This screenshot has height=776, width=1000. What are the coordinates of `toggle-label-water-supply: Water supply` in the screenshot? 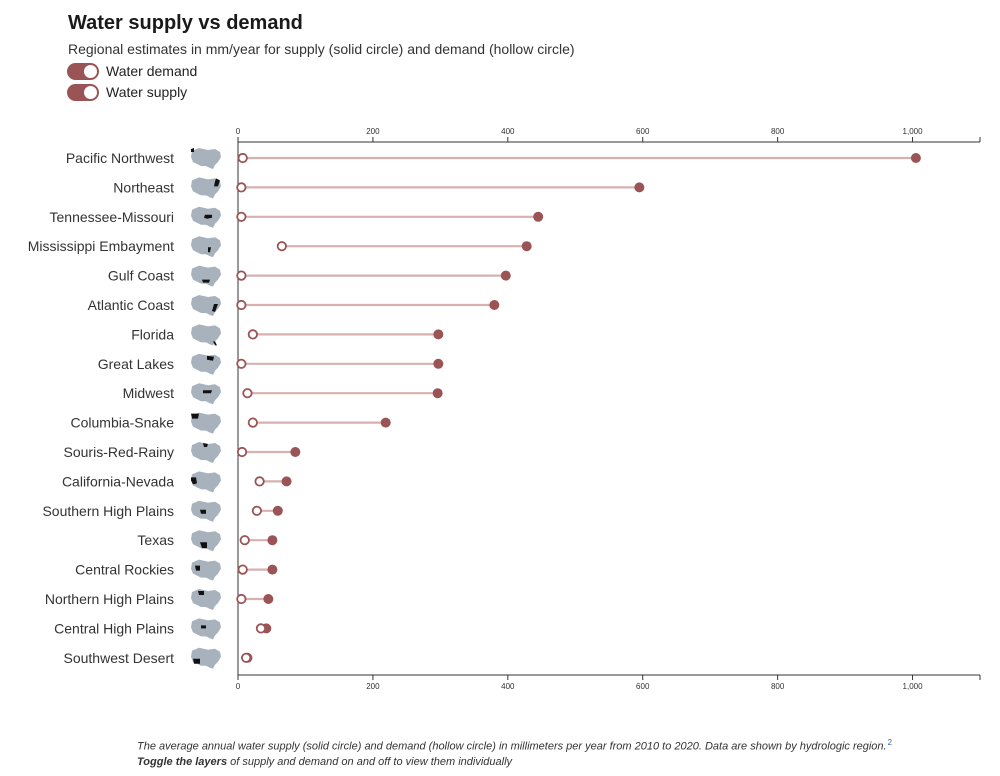 It's located at (147, 92).